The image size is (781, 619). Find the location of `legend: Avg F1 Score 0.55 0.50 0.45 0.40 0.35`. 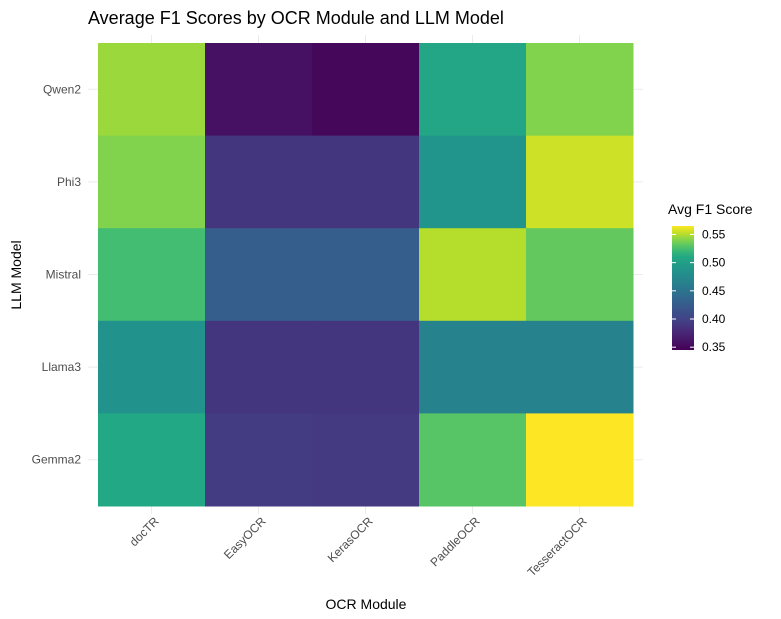

legend: Avg F1 Score 0.55 0.50 0.45 0.40 0.35 is located at coordinates (710, 277).